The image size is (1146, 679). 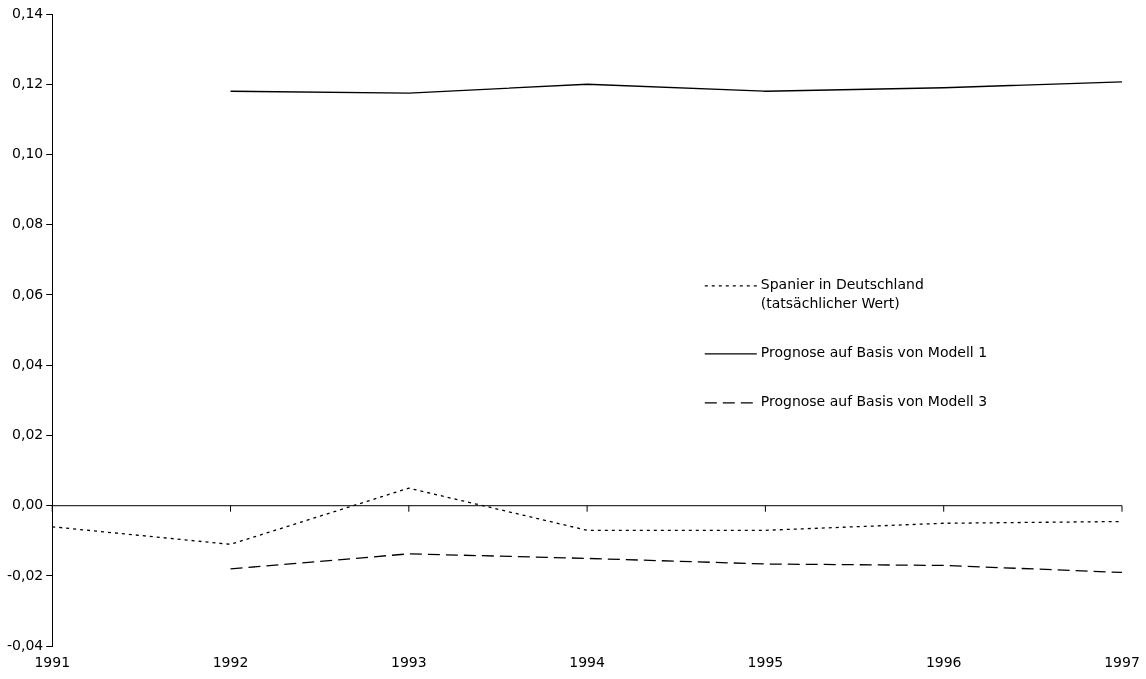 What do you see at coordinates (28, 363) in the screenshot?
I see `y-tick-label: 0,04` at bounding box center [28, 363].